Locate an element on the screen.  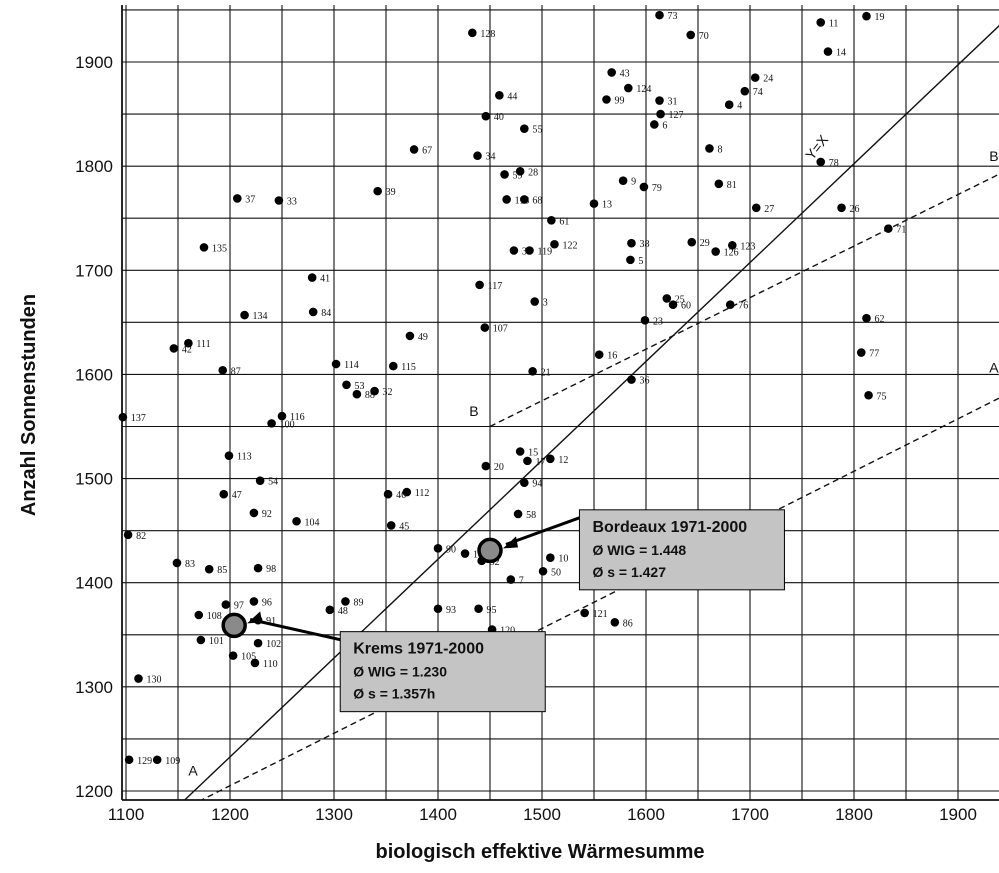
point-label: 52 is located at coordinates (495, 562).